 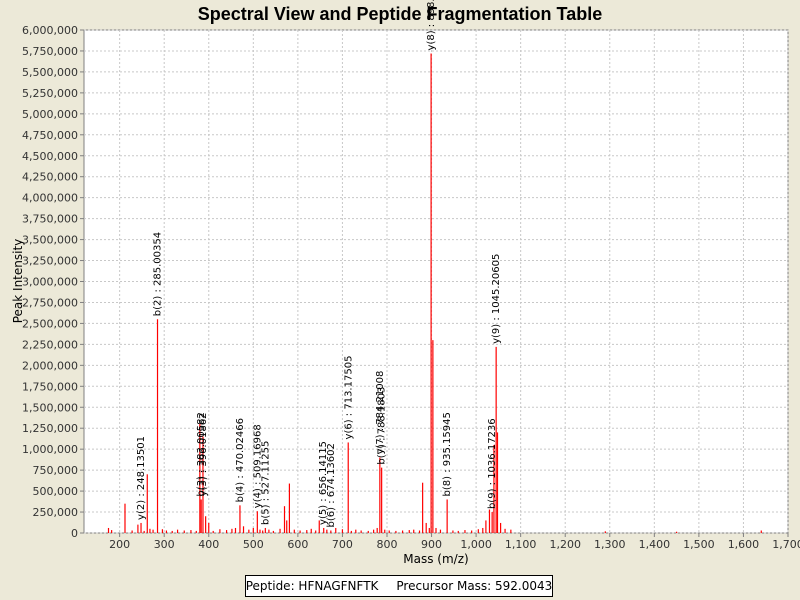 I want to click on y-tick-label: 2,250,000, so click(x=50, y=344).